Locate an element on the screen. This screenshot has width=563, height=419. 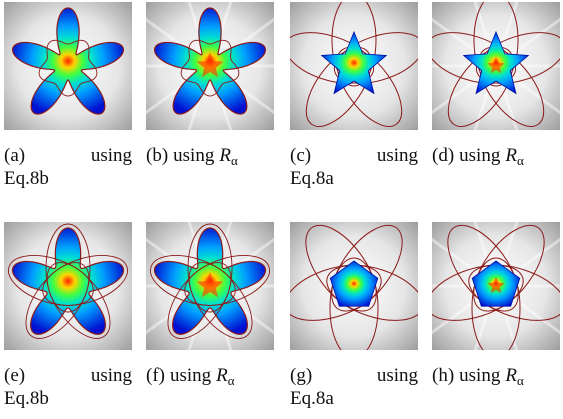
caption-a: (a) using Eq.8b is located at coordinates (68, 167).